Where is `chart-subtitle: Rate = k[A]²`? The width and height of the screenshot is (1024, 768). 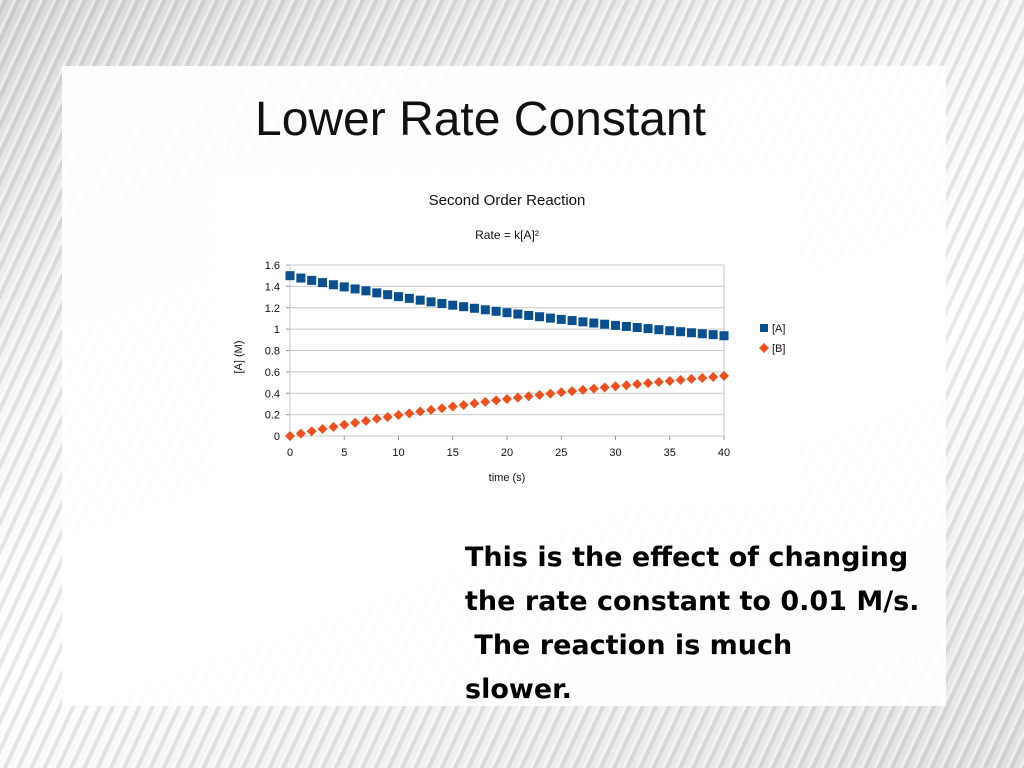 chart-subtitle: Rate = k[A]² is located at coordinates (507, 235).